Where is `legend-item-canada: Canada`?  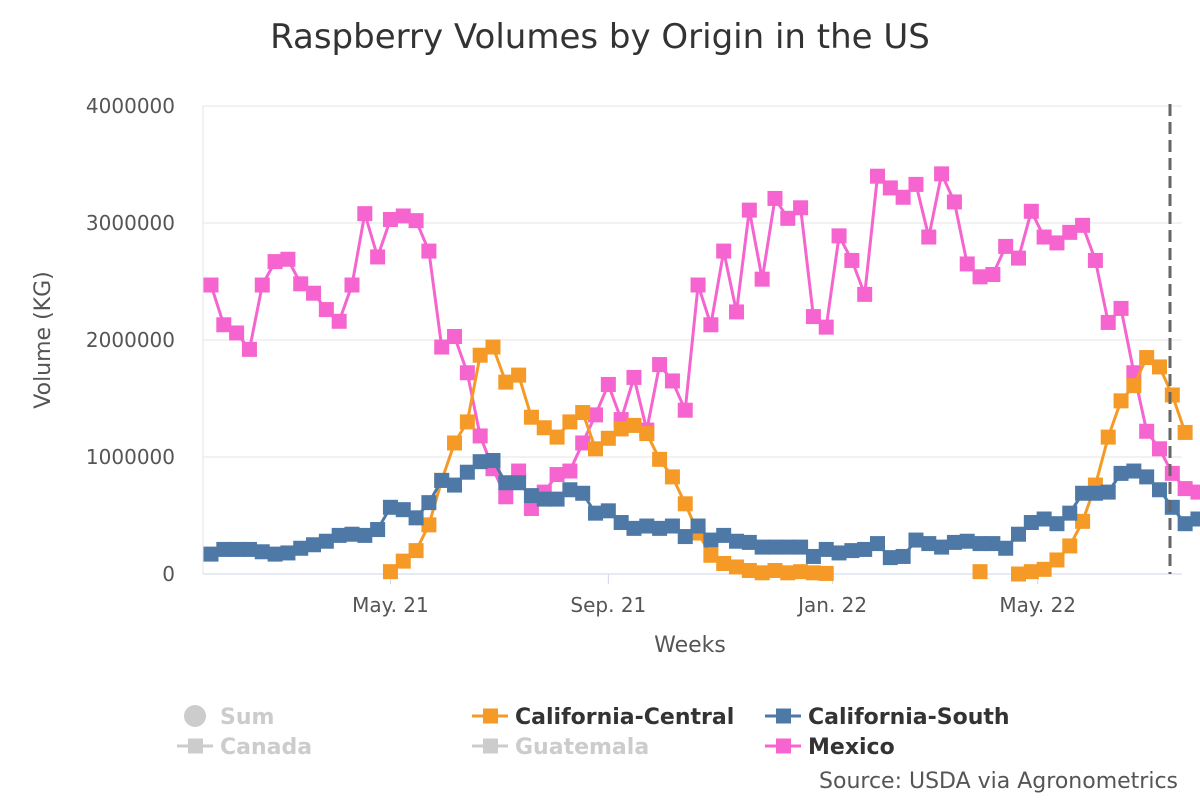
legend-item-canada: Canada is located at coordinates (244, 747).